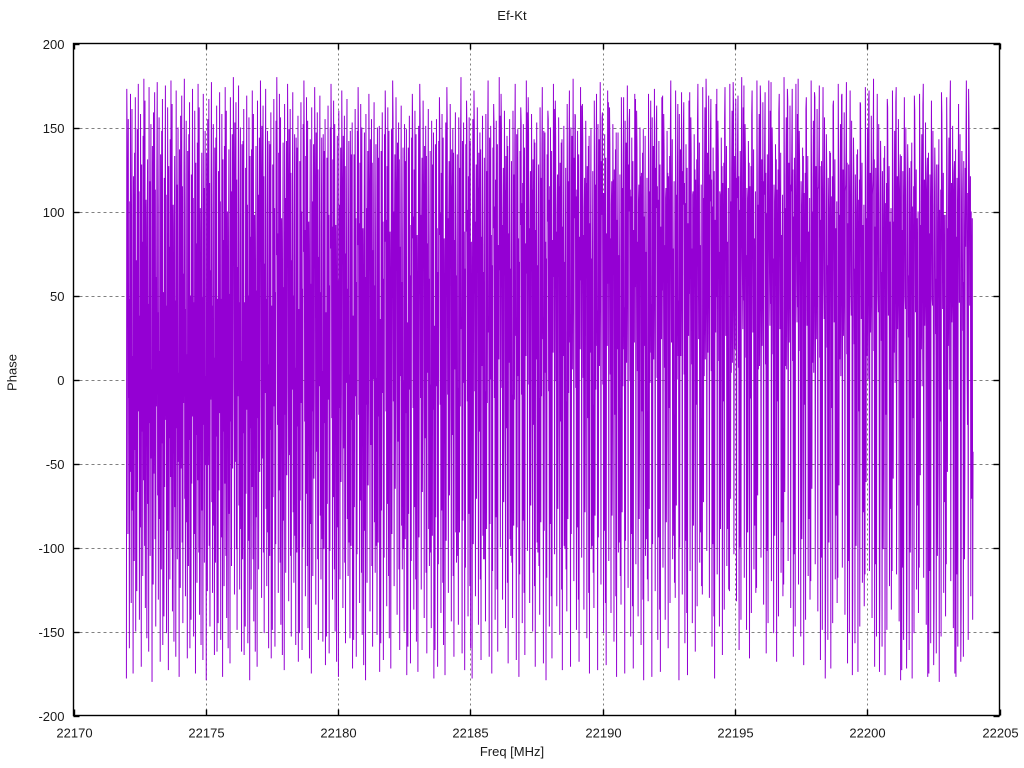 The width and height of the screenshot is (1024, 768). I want to click on x-tick-label: 22170, so click(74, 733).